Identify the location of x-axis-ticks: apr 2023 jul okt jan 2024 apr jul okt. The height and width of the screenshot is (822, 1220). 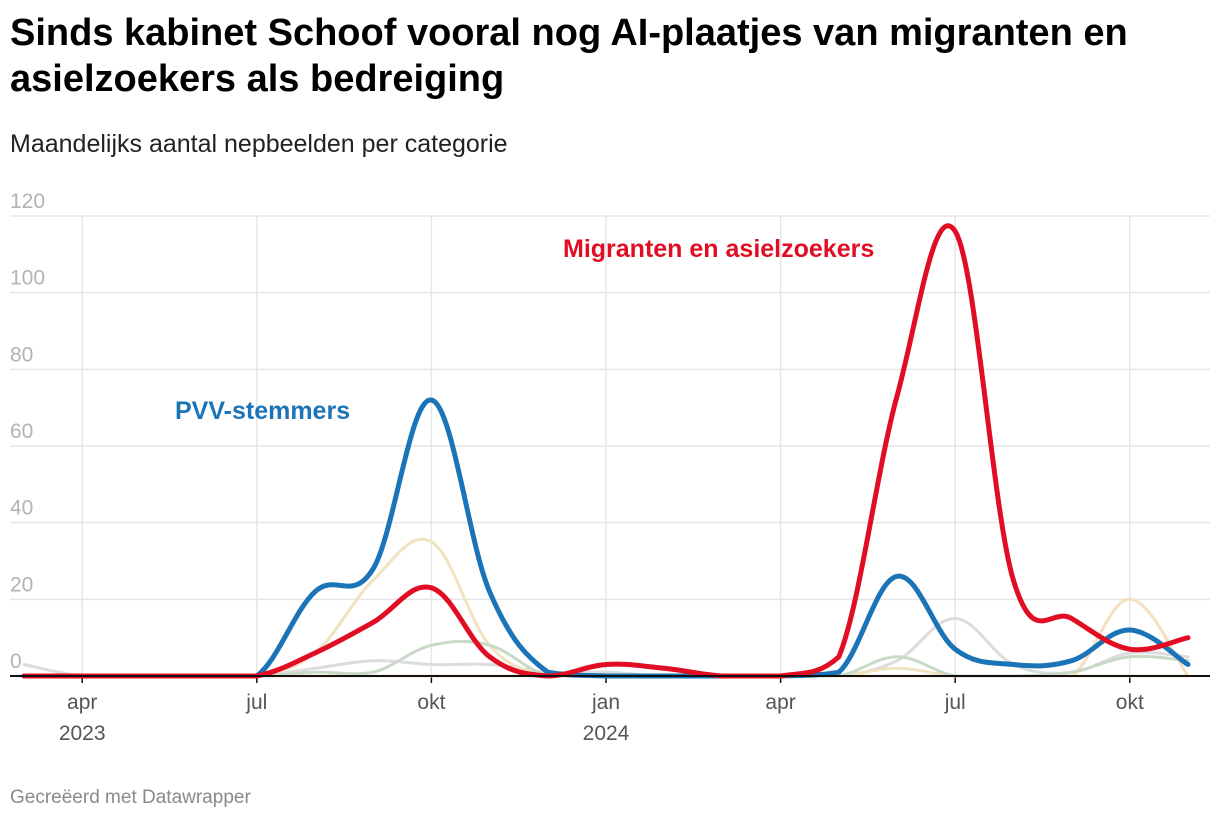
(601, 710).